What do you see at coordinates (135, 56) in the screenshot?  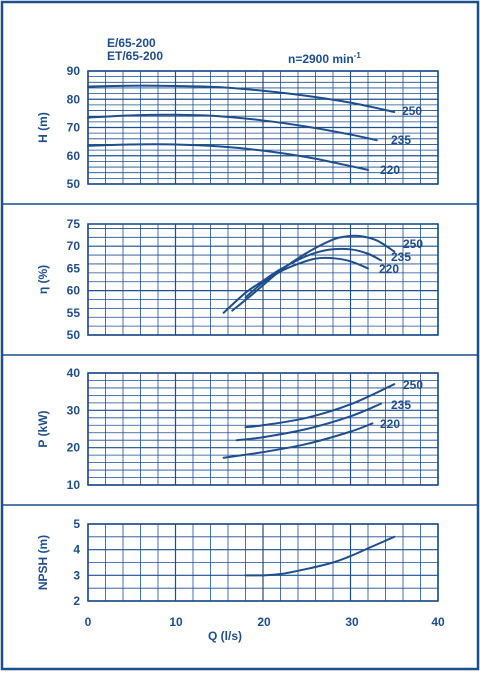 I see `model-label-2: ET/65-200` at bounding box center [135, 56].